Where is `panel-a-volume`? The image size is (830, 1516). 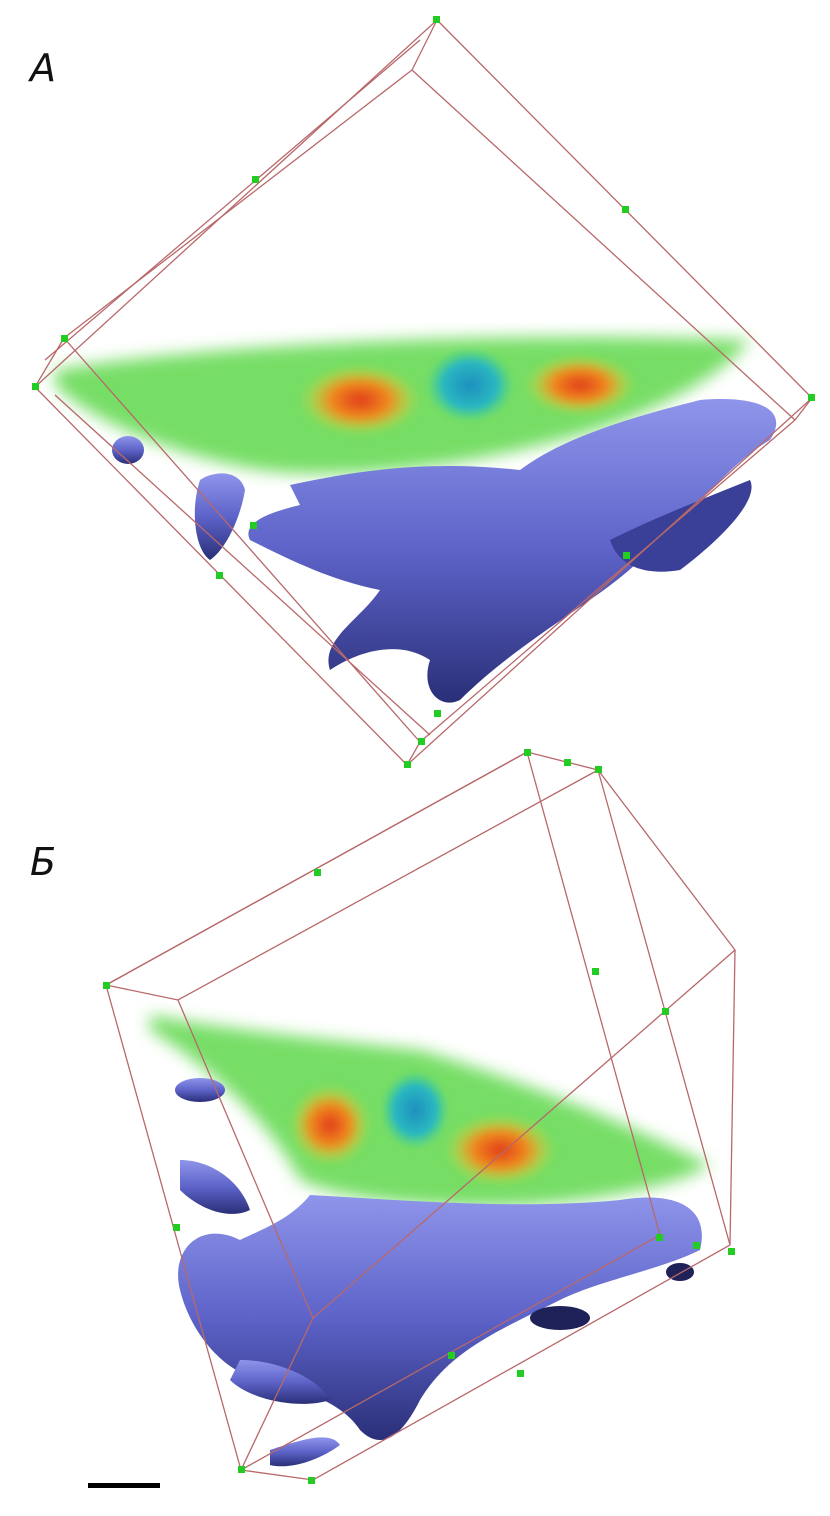 panel-a-volume is located at coordinates (402, 405).